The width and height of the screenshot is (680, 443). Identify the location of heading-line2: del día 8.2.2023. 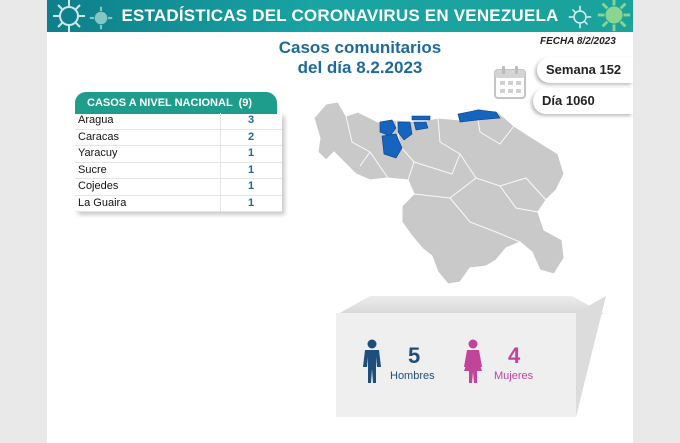
(360, 67).